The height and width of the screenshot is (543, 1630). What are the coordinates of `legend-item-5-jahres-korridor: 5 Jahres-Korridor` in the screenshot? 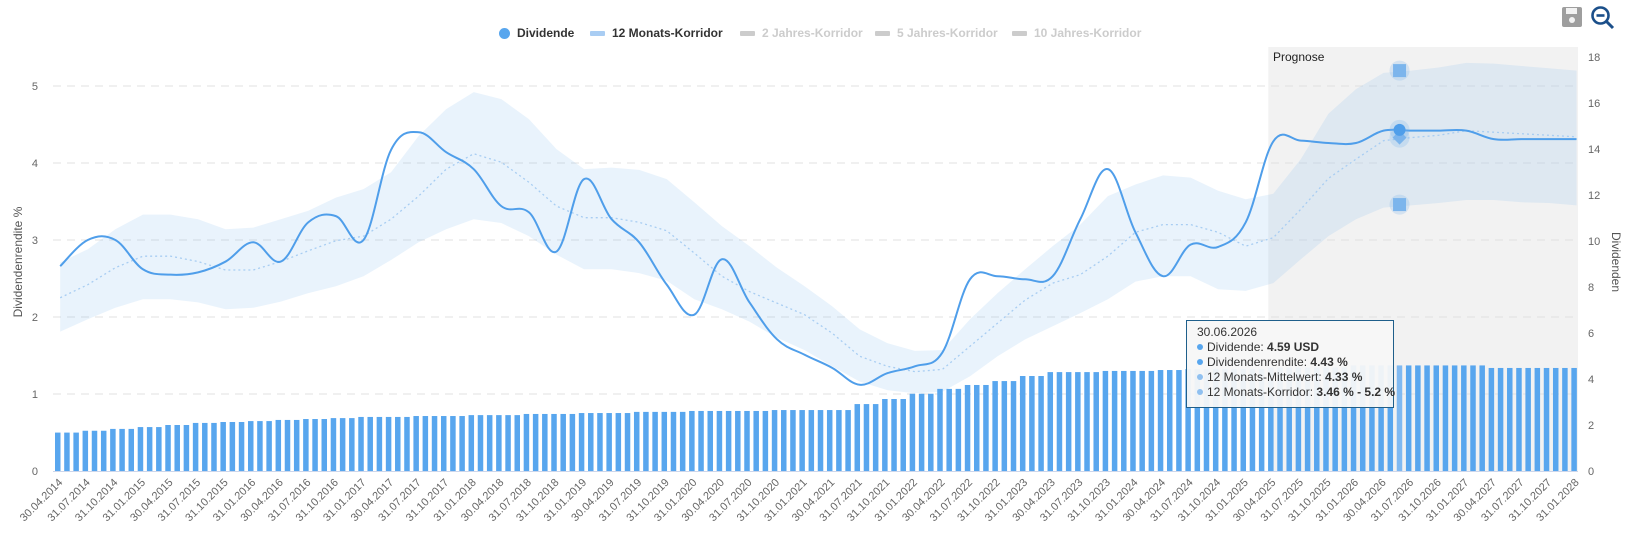 It's located at (936, 33).